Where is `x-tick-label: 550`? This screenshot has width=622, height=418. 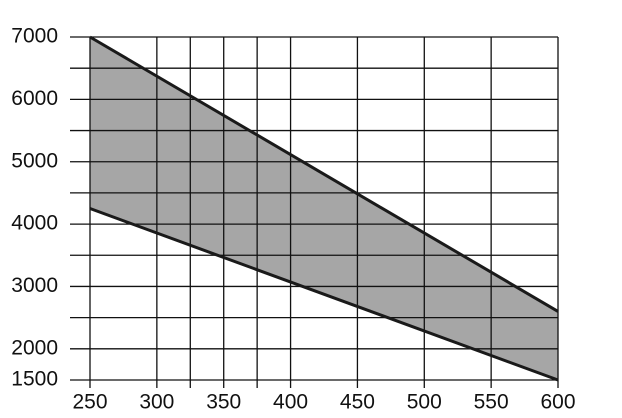
x-tick-label: 550 is located at coordinates (491, 402).